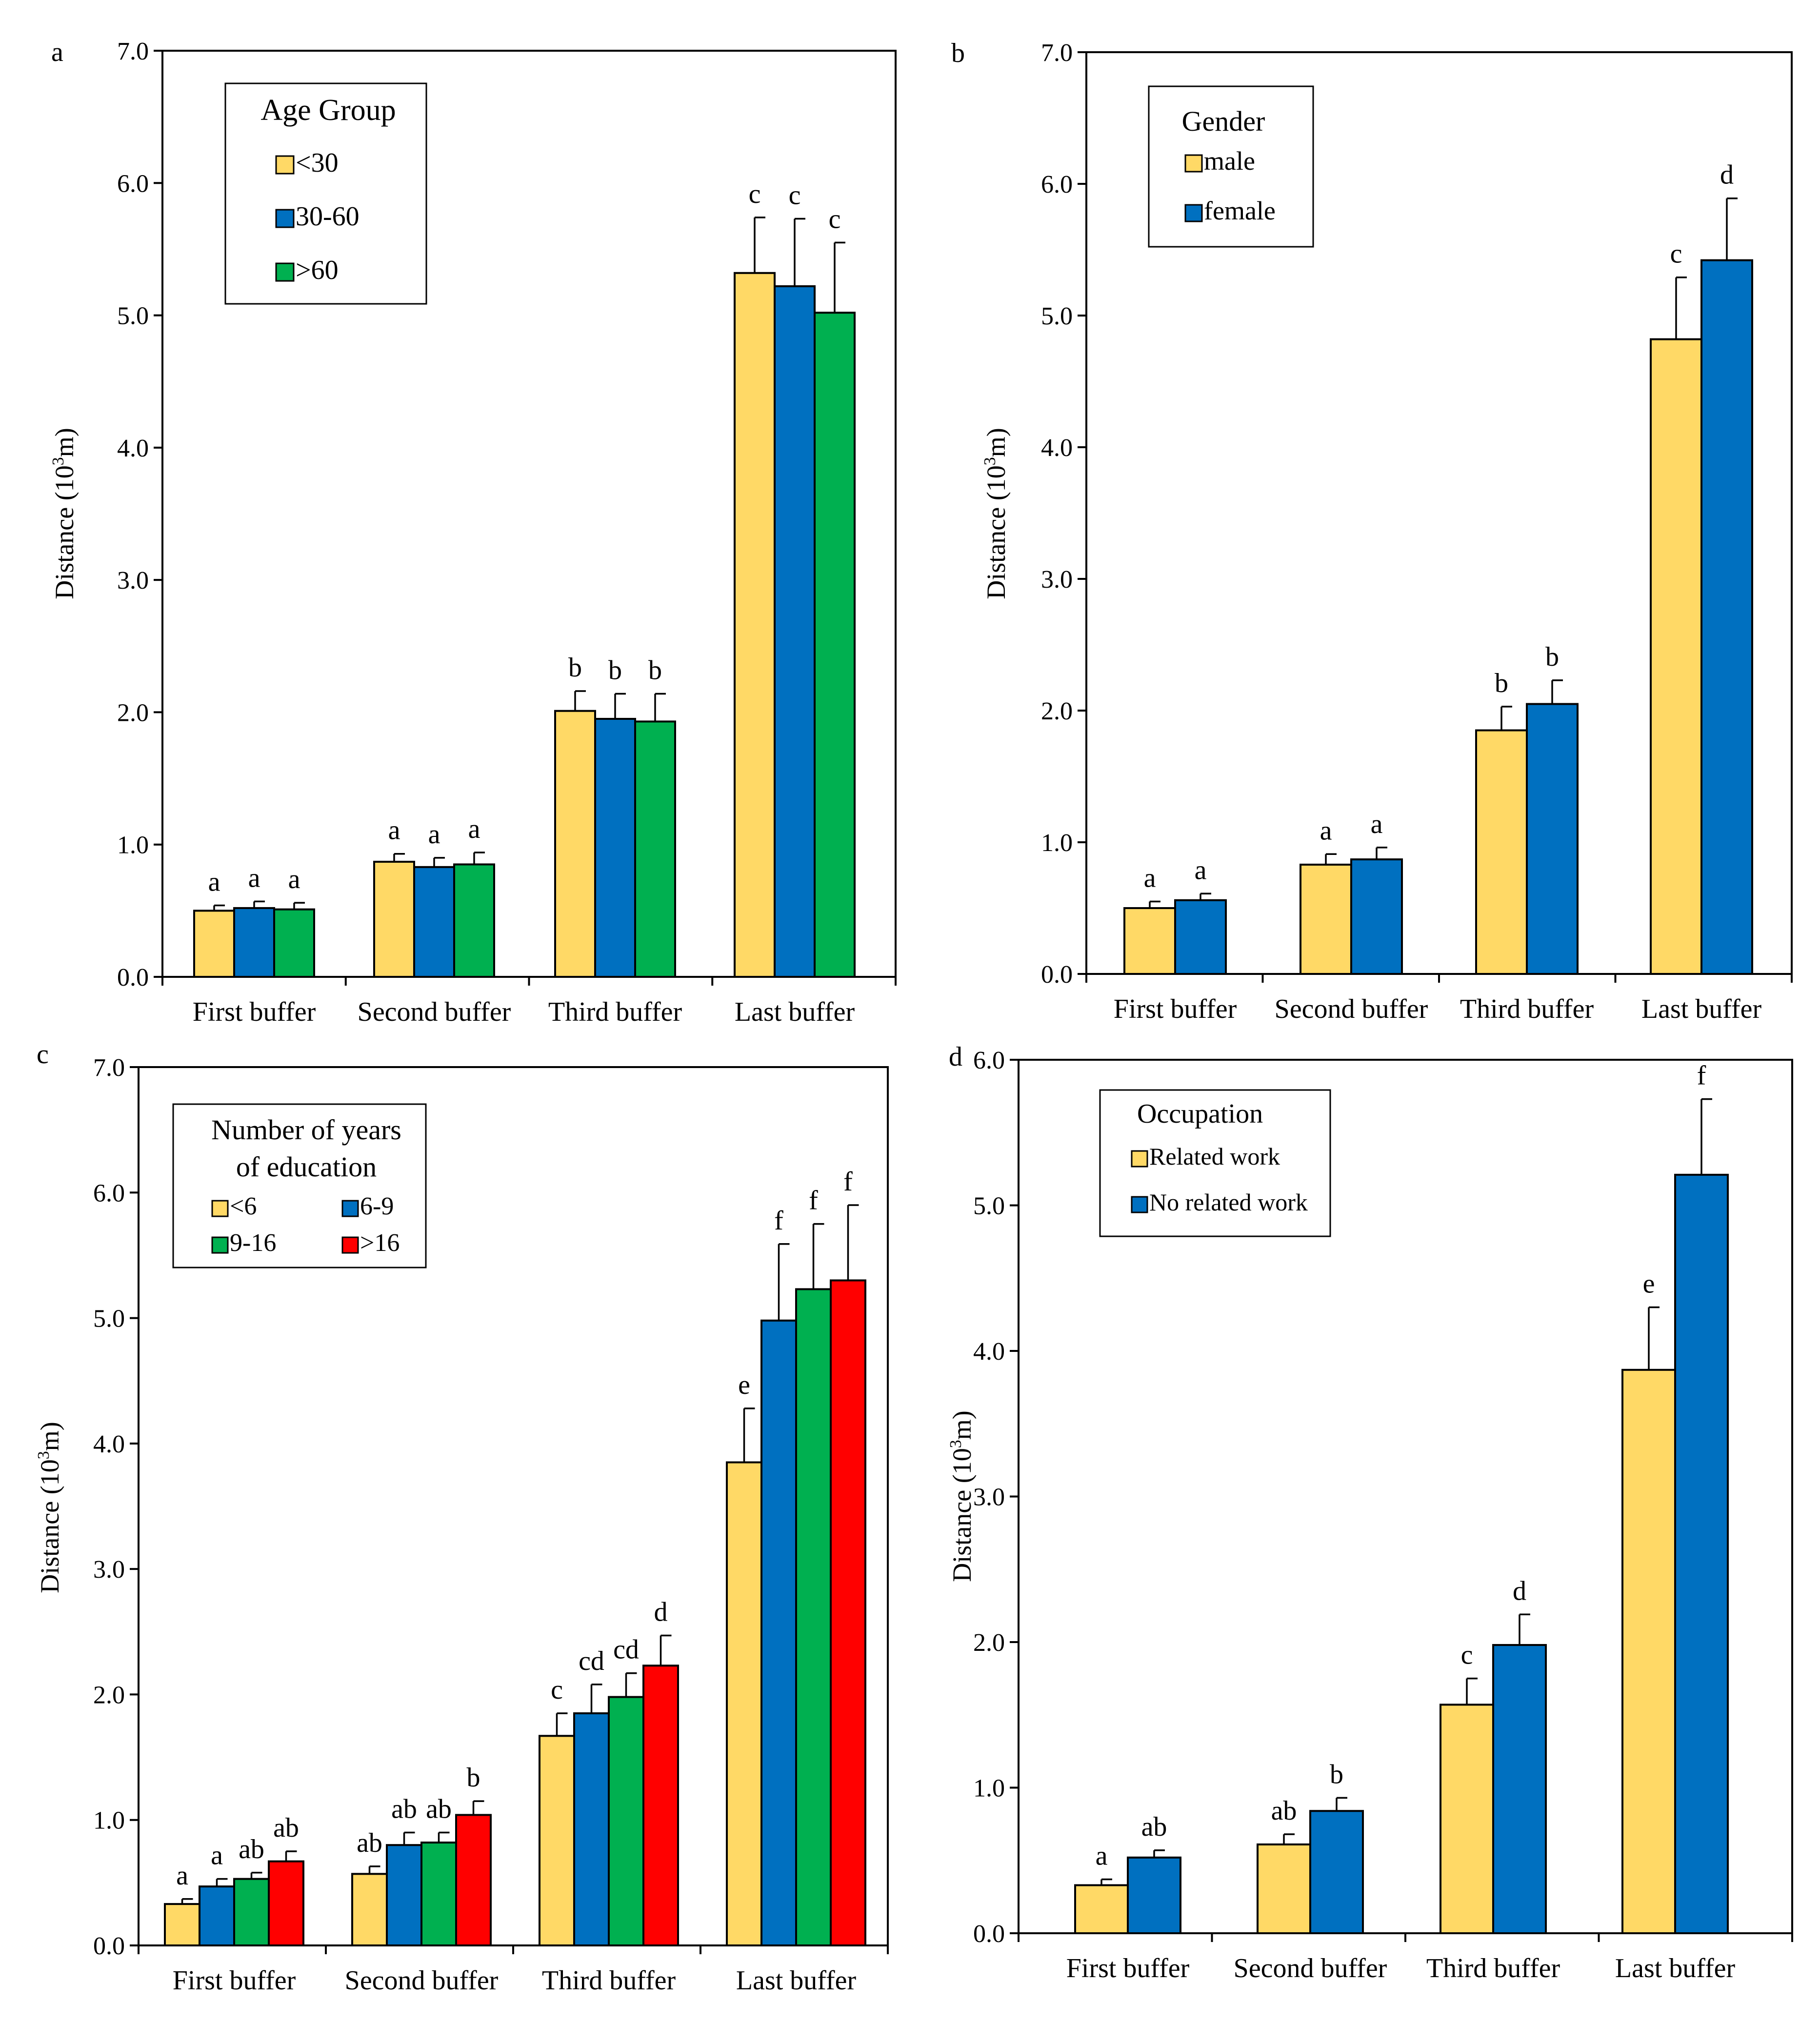 Image resolution: width=1820 pixels, height=2022 pixels. I want to click on legend-box, so click(1231, 167).